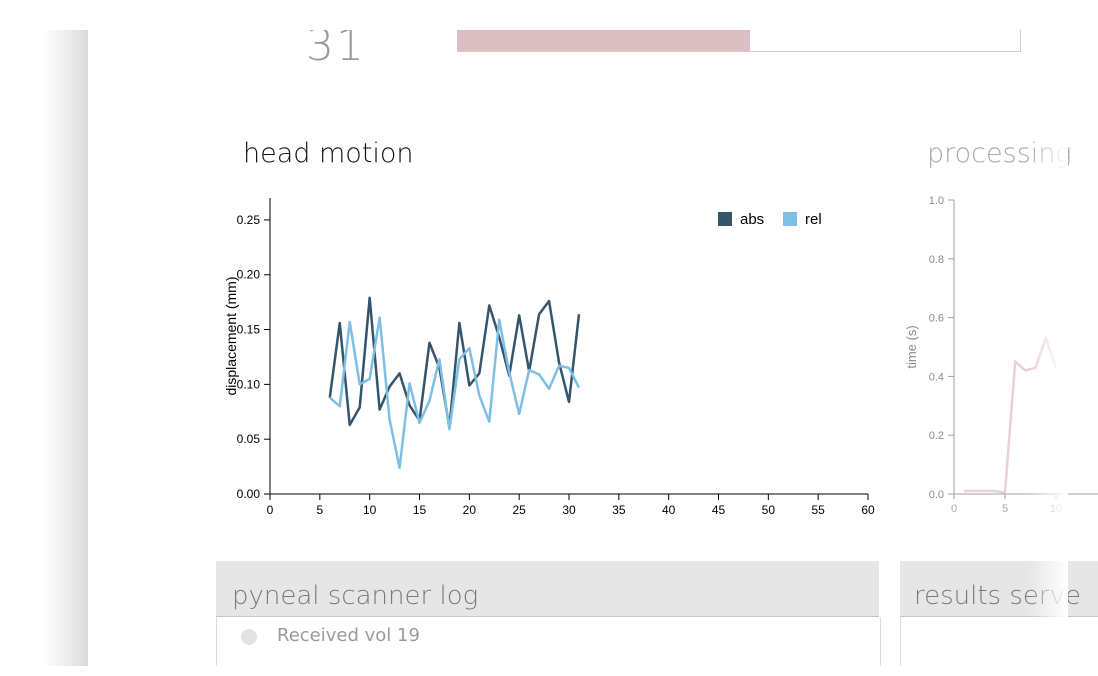  I want to click on proc-y-axis-label: time (s), so click(911, 346).